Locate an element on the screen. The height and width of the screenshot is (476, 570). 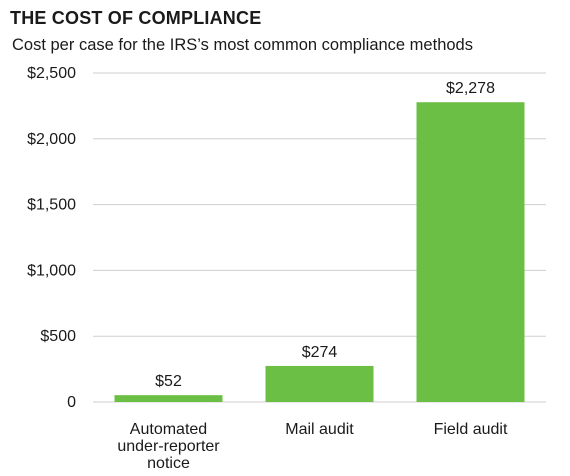
data-label: $52 is located at coordinates (168, 381).